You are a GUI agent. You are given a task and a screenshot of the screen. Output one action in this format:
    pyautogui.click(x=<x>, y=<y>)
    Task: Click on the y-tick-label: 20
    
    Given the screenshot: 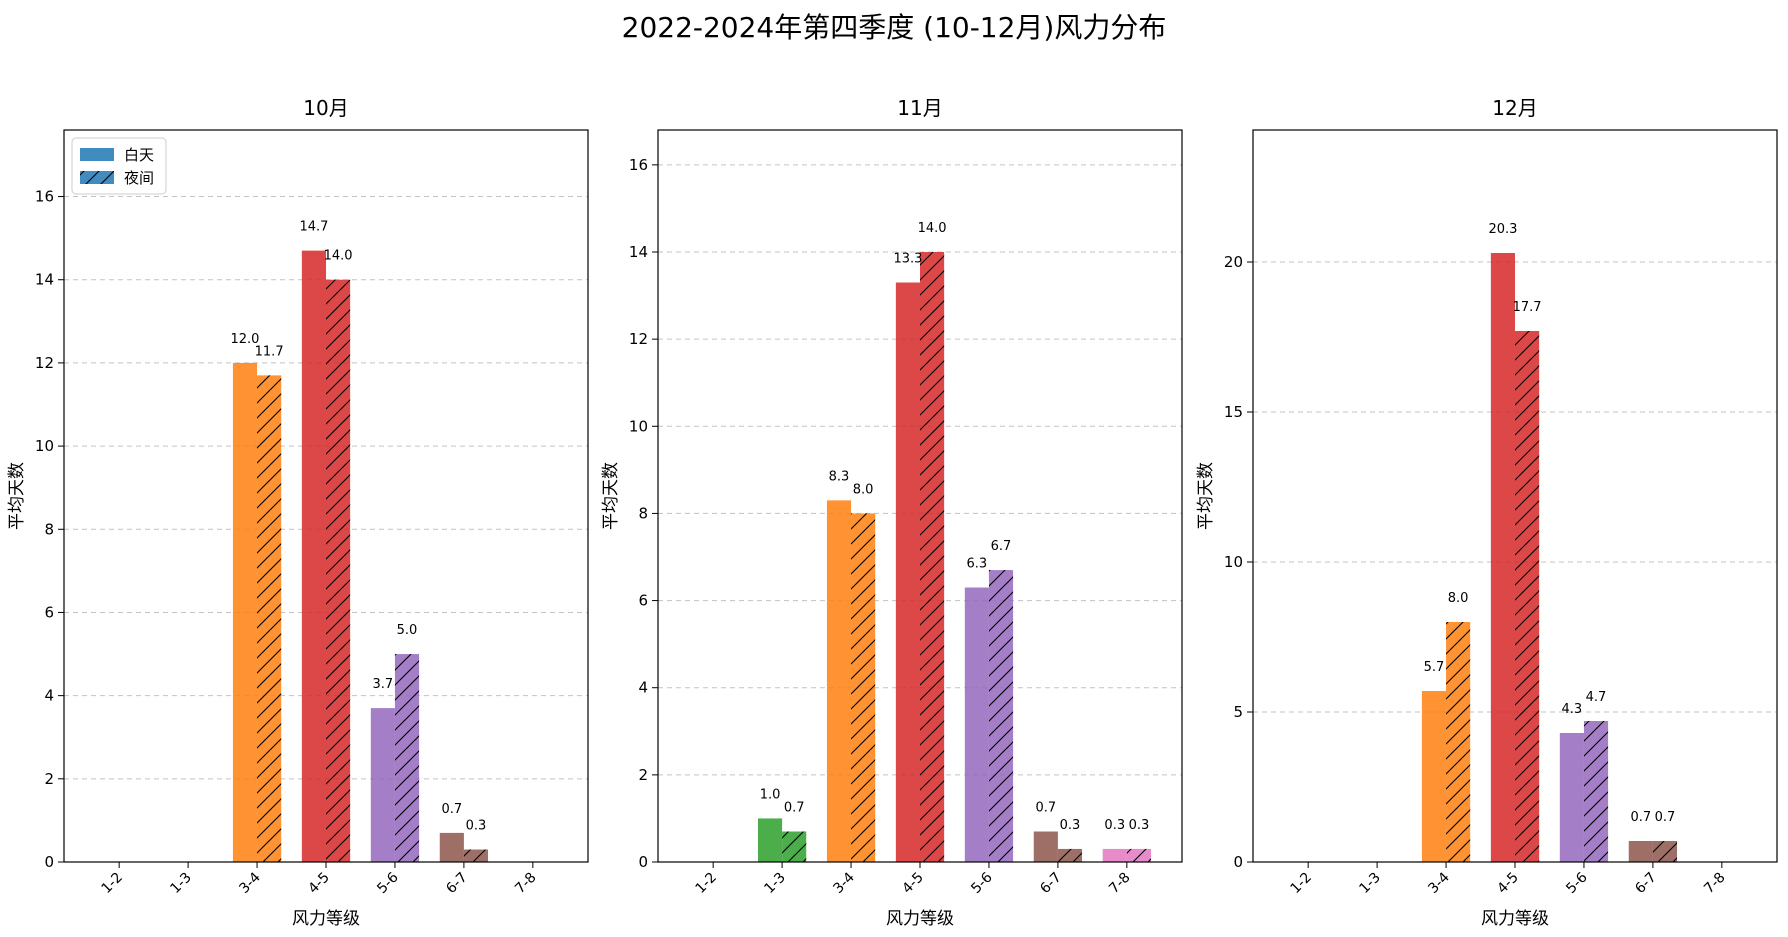 What is the action you would take?
    pyautogui.click(x=1233, y=262)
    